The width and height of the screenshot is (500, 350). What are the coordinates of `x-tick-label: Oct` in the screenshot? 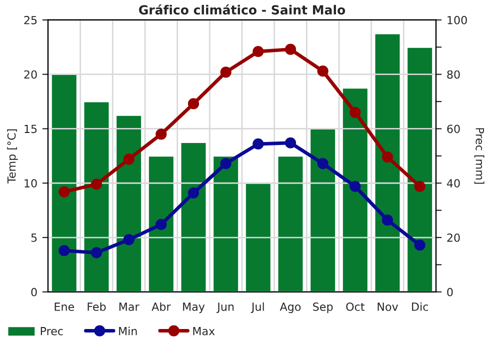 It's located at (355, 306).